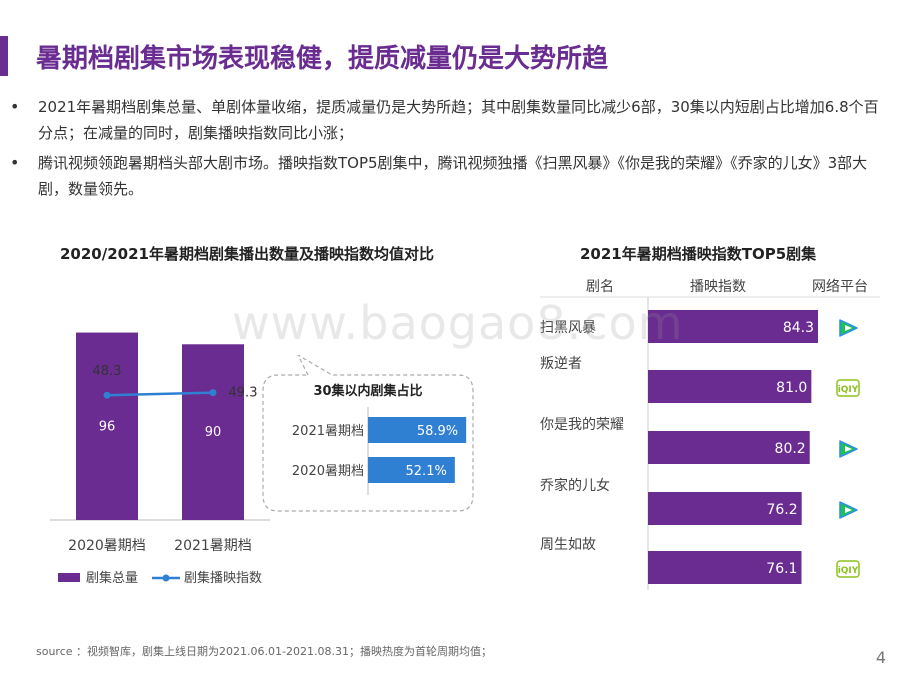  I want to click on index-value-label: 49.3, so click(243, 393).